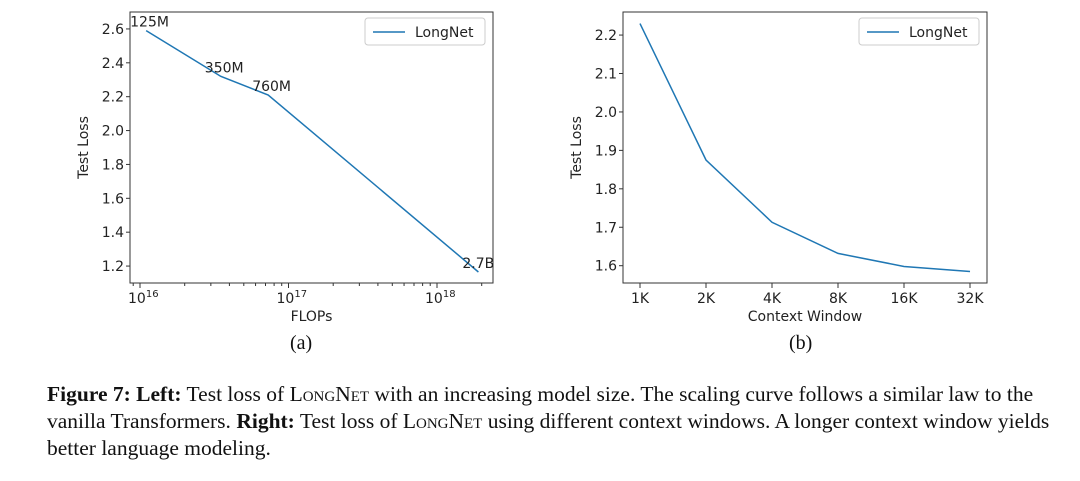 The image size is (1080, 481). What do you see at coordinates (905, 299) in the screenshot?
I see `x-tick-label: 16K` at bounding box center [905, 299].